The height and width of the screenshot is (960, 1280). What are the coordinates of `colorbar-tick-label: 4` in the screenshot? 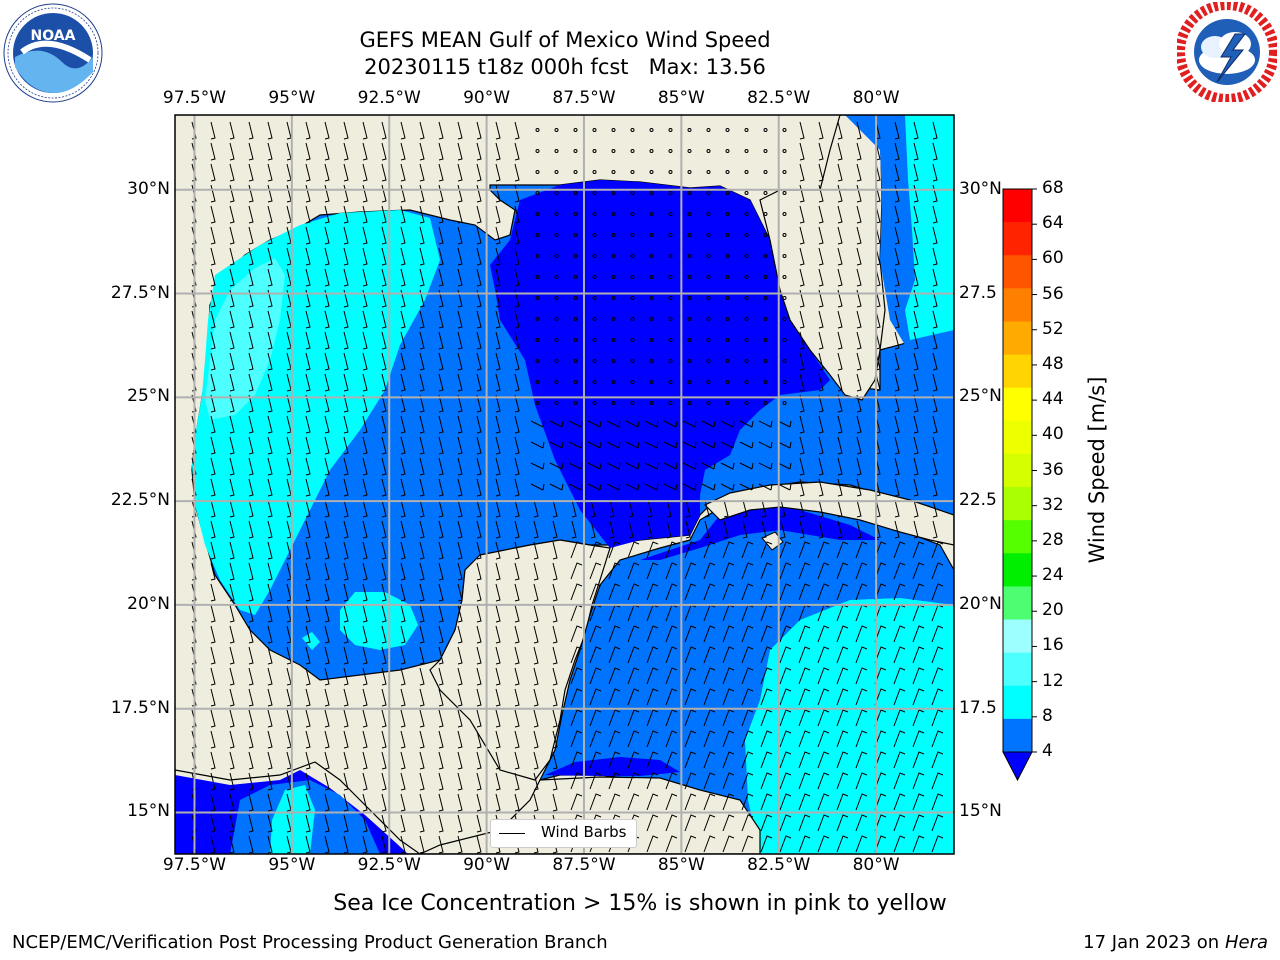 It's located at (1047, 751).